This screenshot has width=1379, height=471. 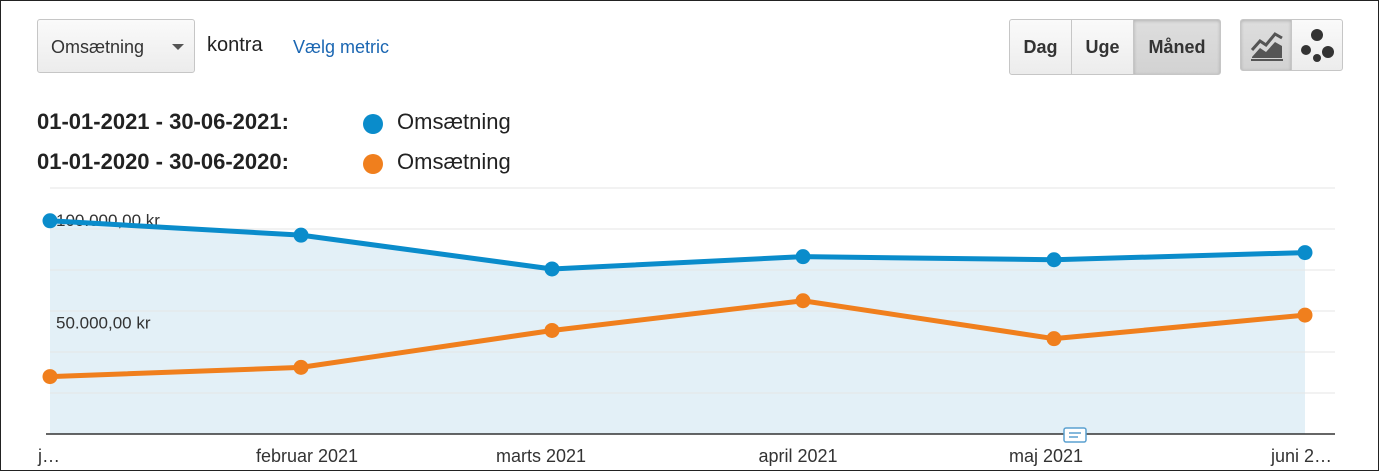 What do you see at coordinates (454, 121) in the screenshot?
I see `legend-series-current: Omsætning` at bounding box center [454, 121].